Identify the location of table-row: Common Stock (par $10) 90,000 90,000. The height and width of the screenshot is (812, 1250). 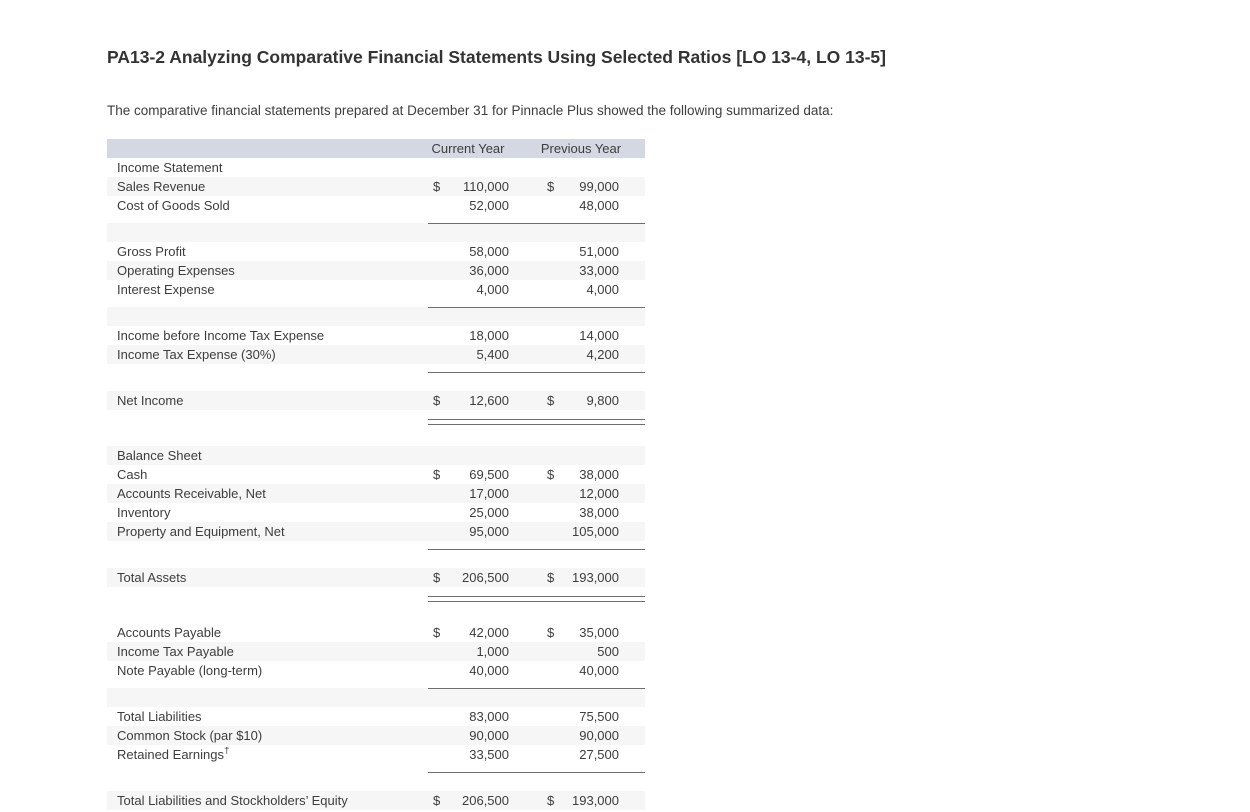
(376, 735).